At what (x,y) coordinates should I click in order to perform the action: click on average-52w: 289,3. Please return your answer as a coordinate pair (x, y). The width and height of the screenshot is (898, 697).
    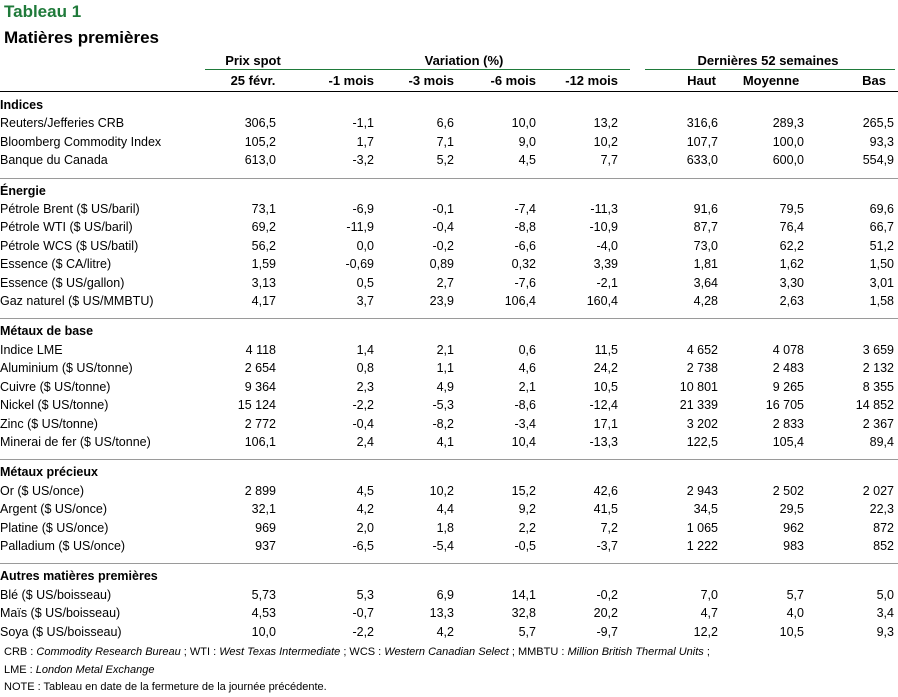
    Looking at the image, I should click on (788, 123).